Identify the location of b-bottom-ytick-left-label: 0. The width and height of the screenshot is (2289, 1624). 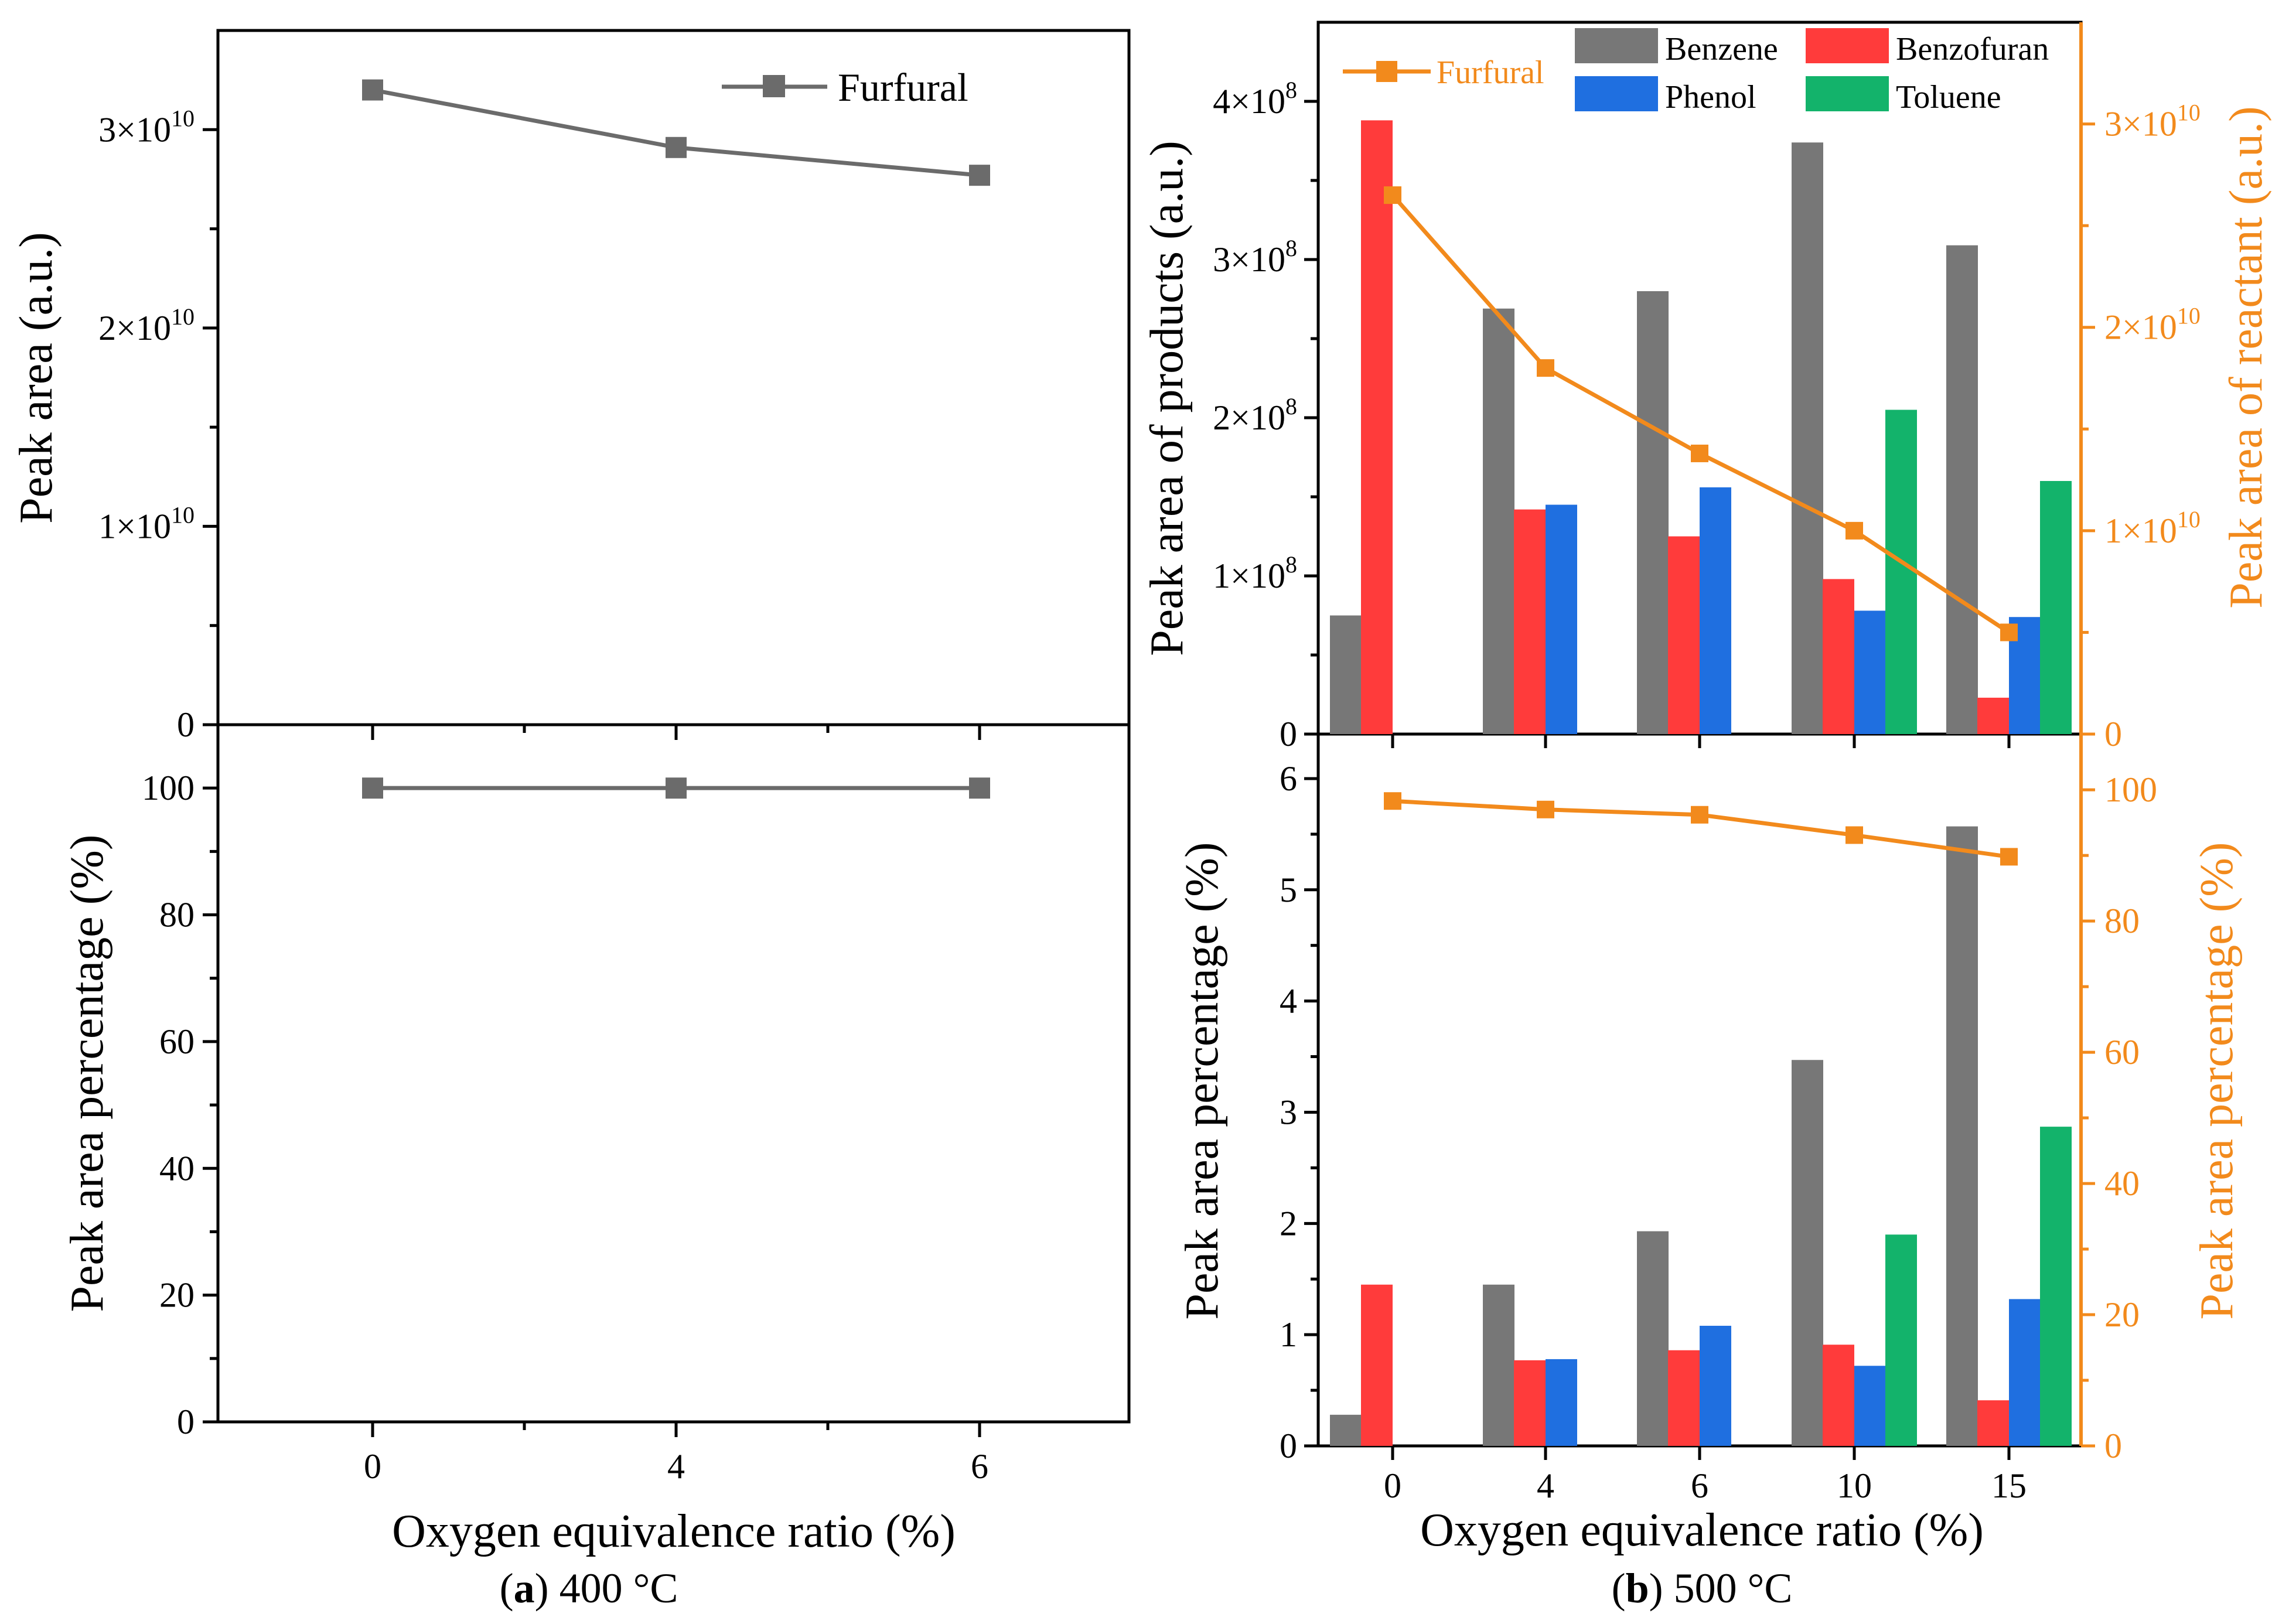
(1288, 1446).